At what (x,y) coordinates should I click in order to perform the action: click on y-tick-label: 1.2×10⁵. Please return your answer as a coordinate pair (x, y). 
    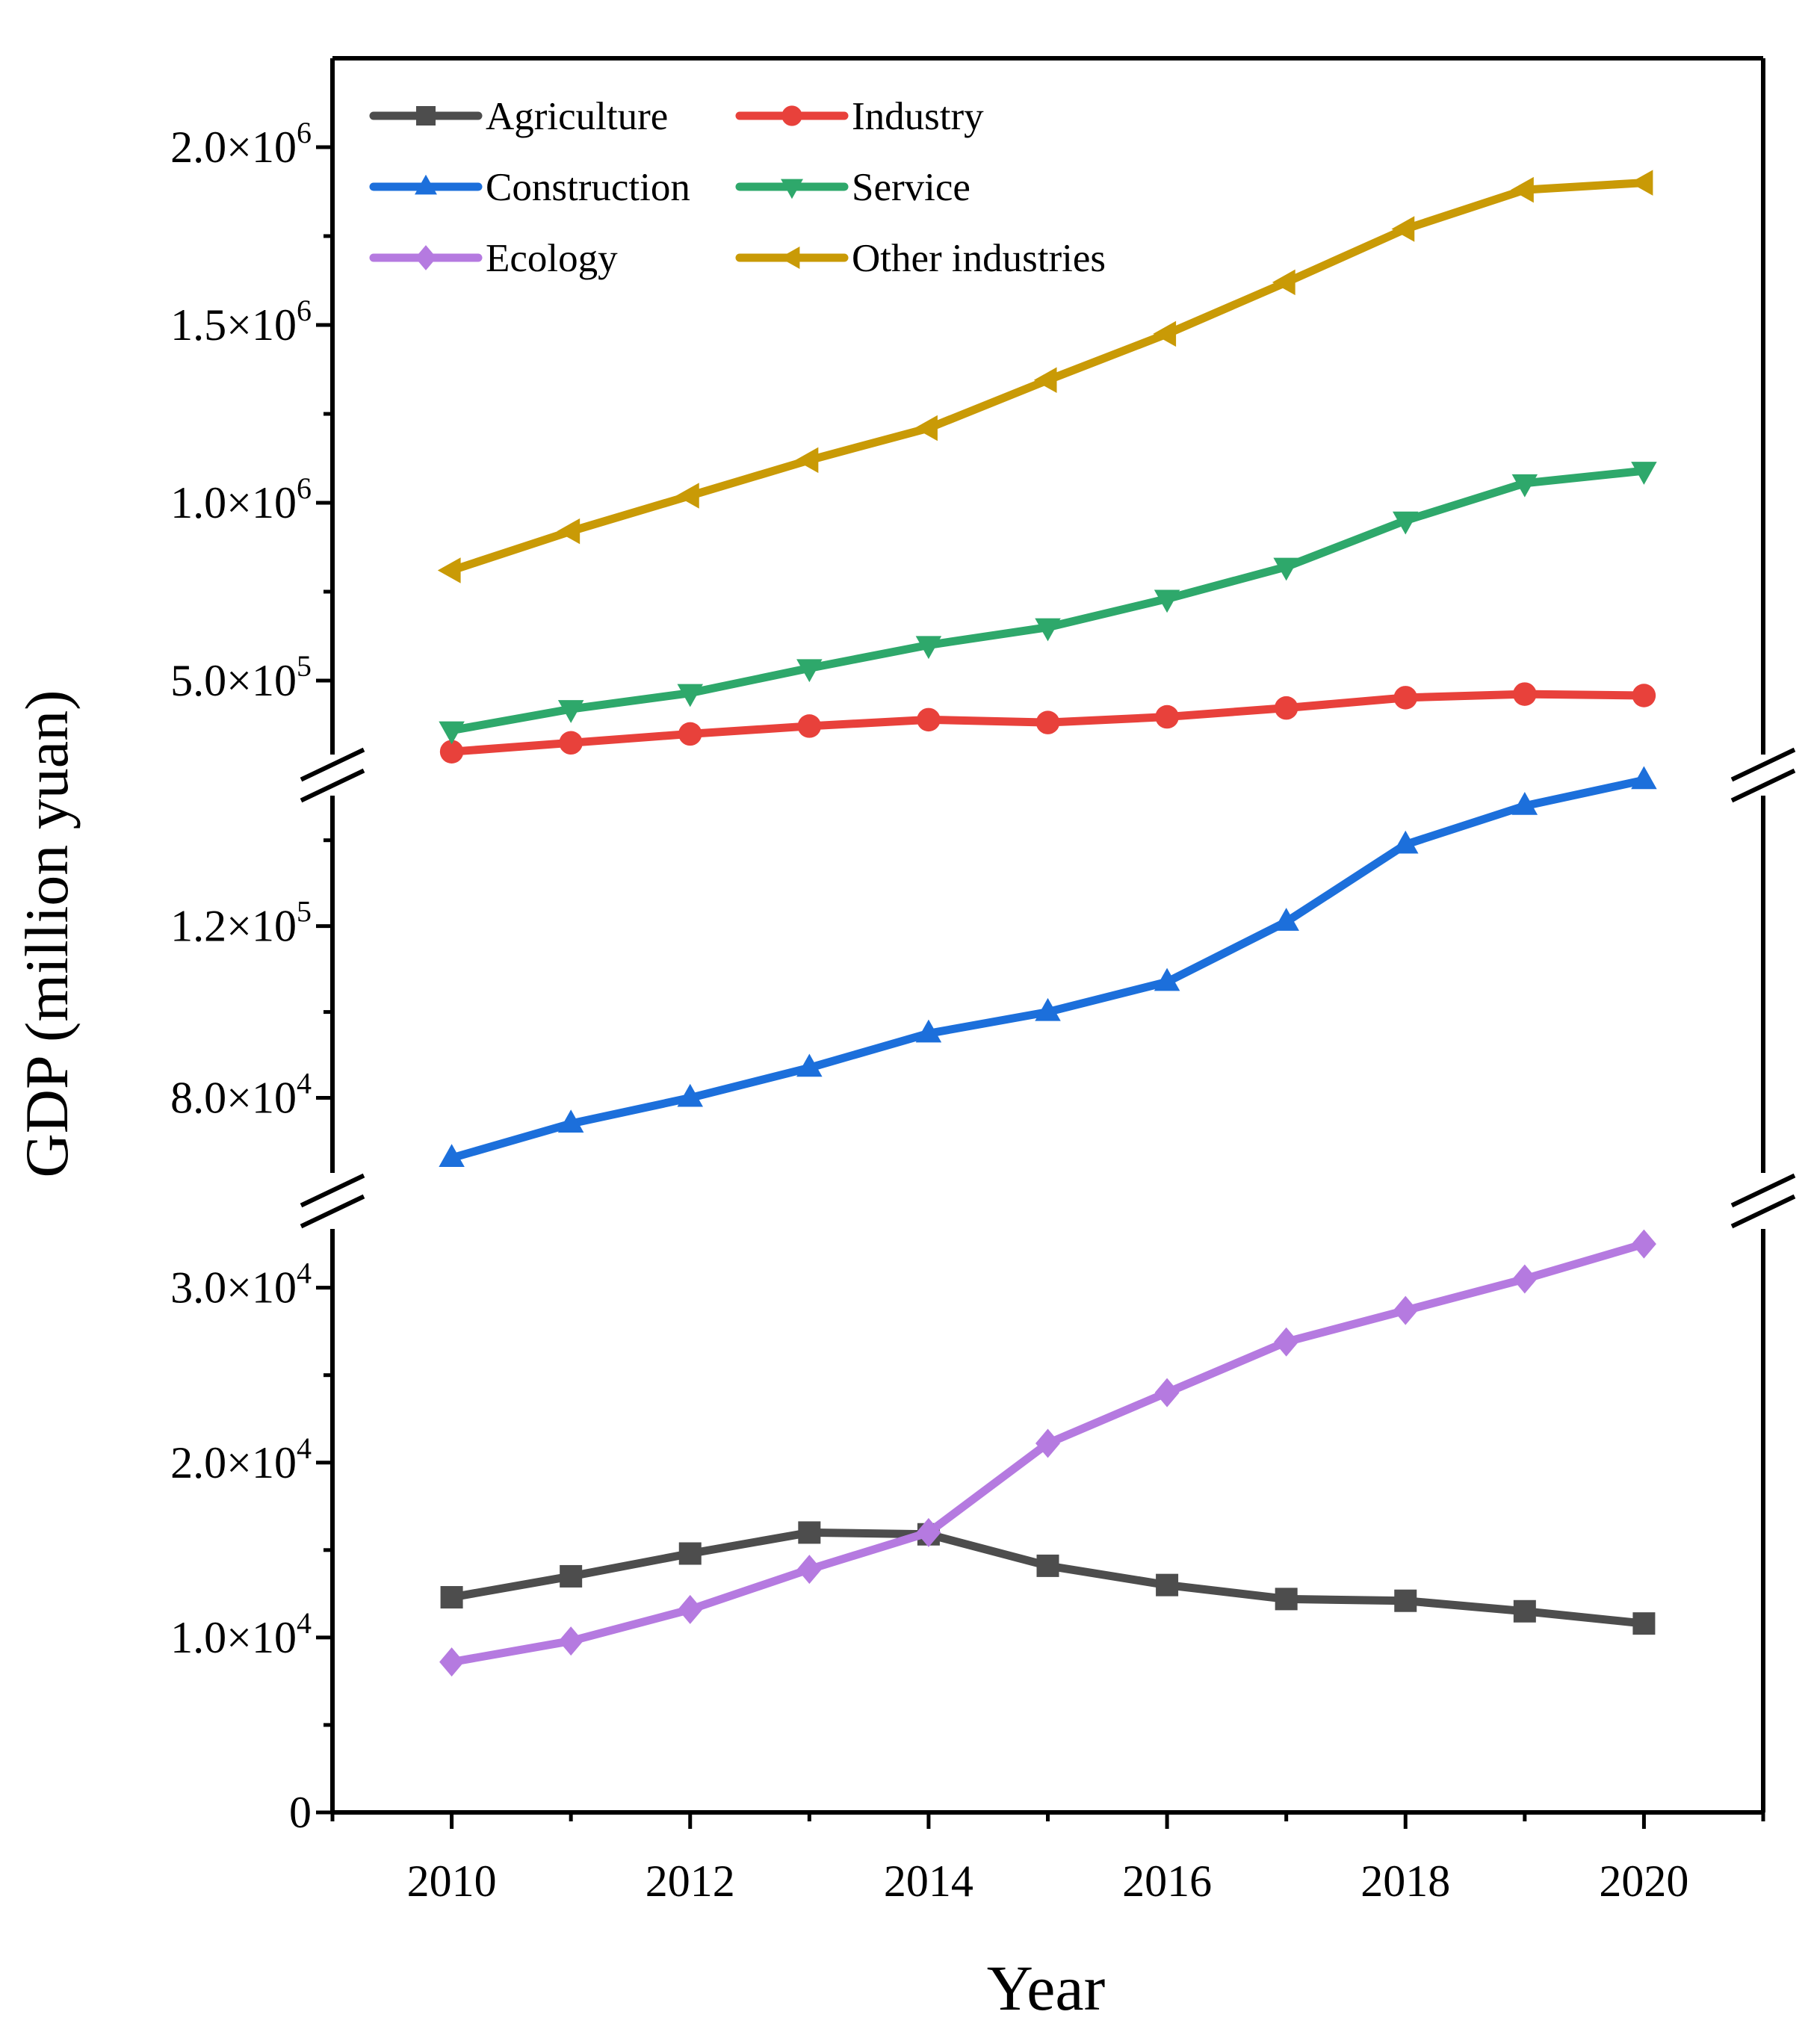
    Looking at the image, I should click on (241, 923).